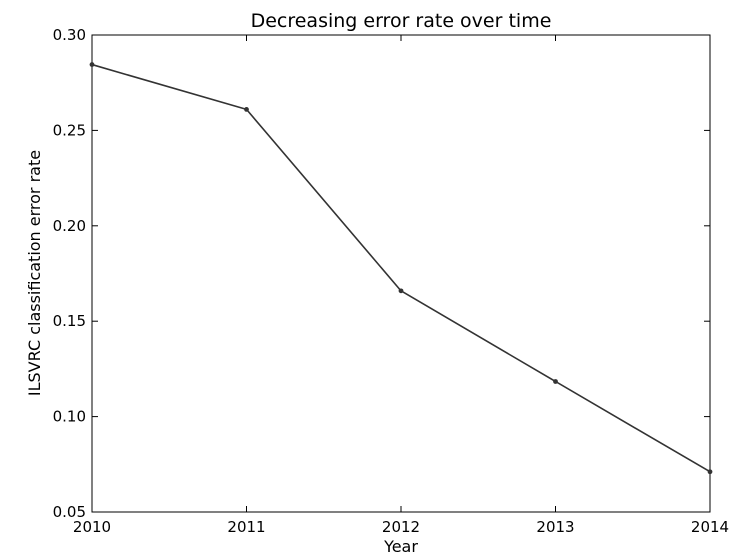  What do you see at coordinates (34, 273) in the screenshot?
I see `y-axis-label: ILSVRC classification error rate` at bounding box center [34, 273].